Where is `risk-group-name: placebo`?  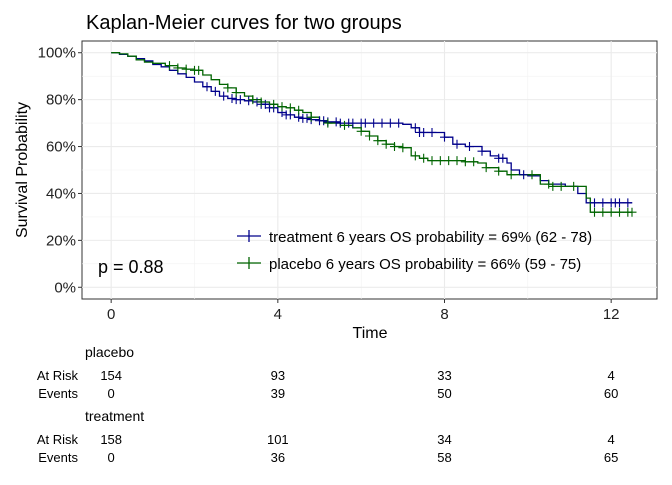 risk-group-name: placebo is located at coordinates (109, 352).